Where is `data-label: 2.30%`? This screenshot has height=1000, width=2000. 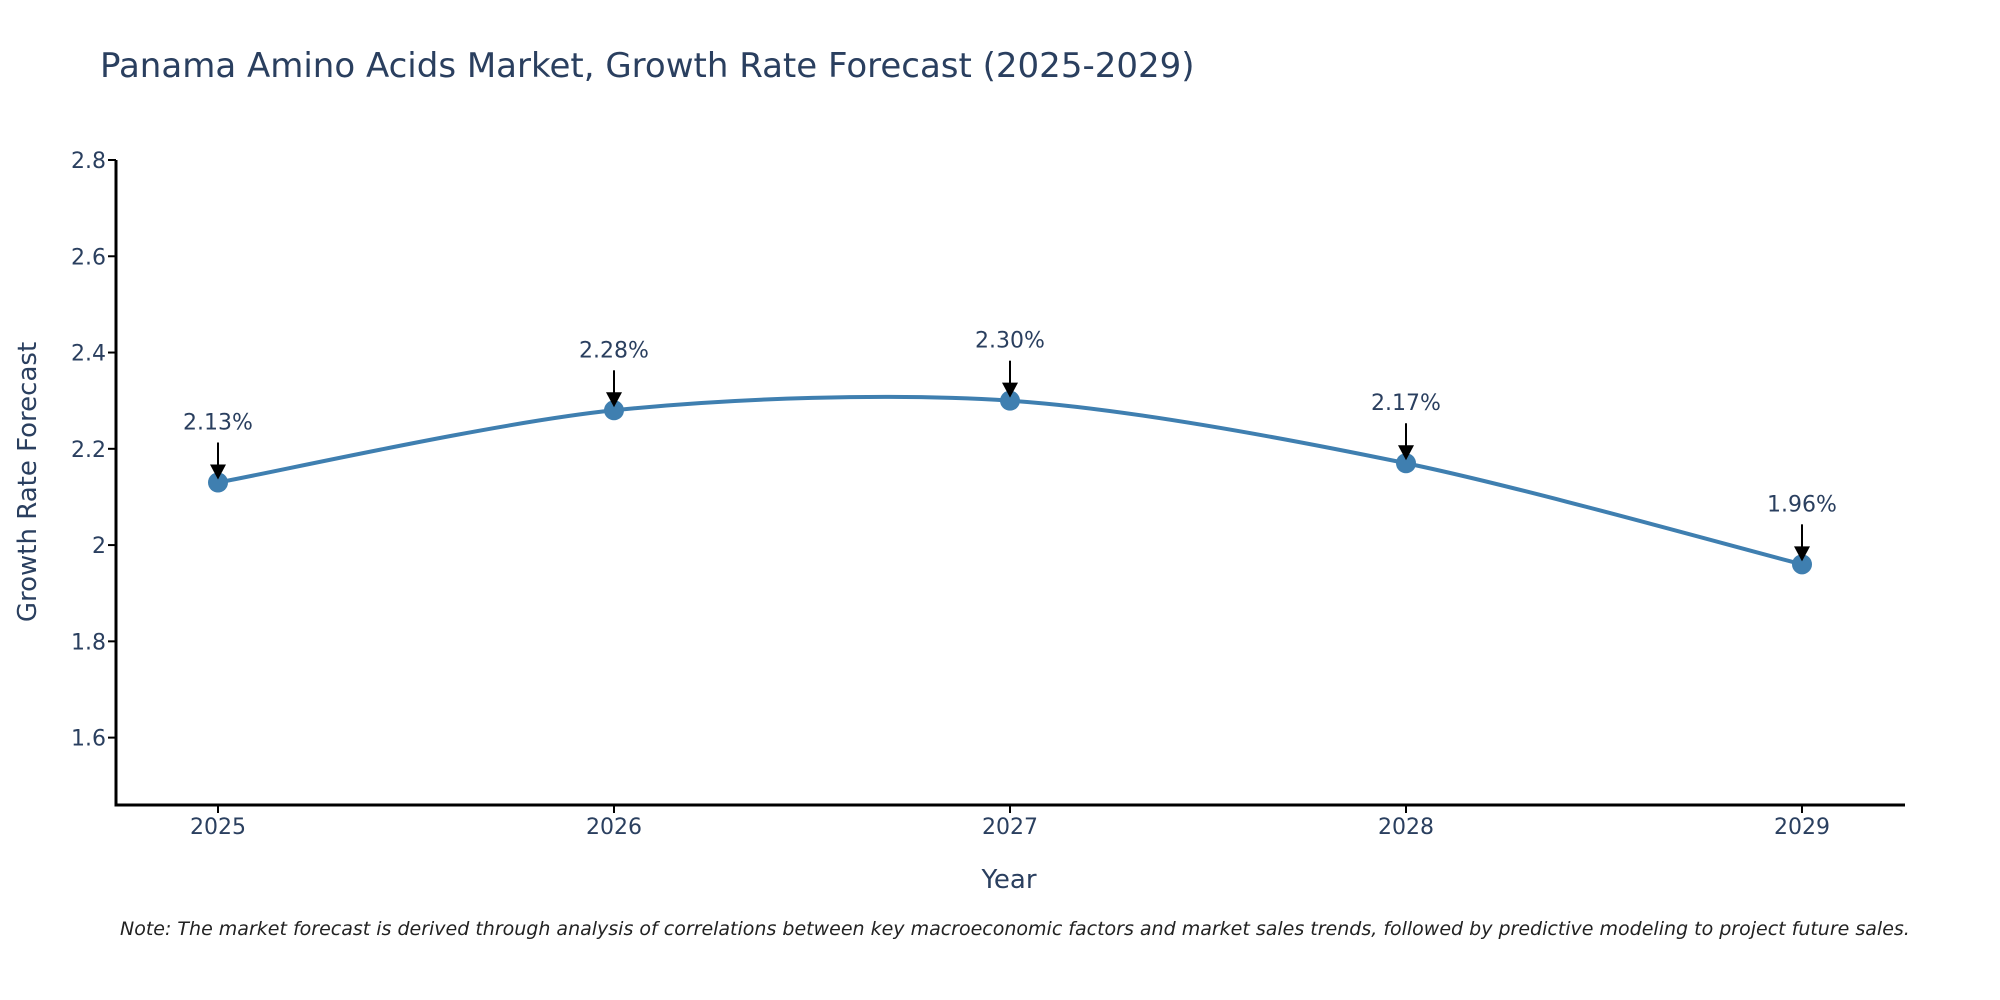 data-label: 2.30% is located at coordinates (1010, 341).